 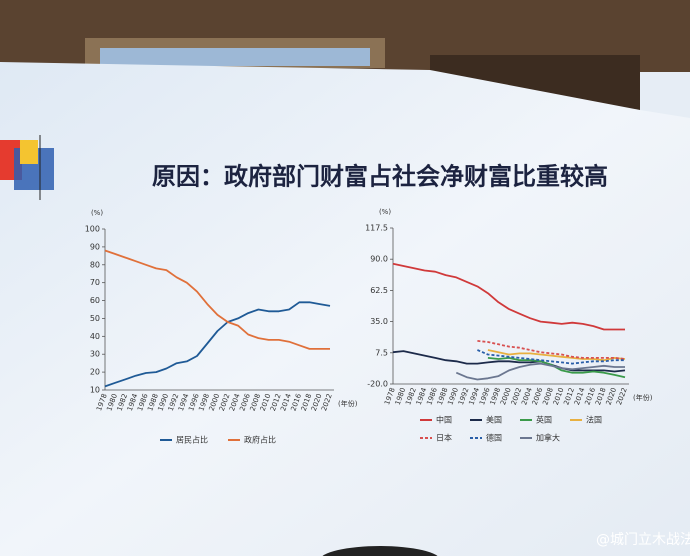 What do you see at coordinates (379, 259) in the screenshot?
I see `y-tick-label: 90.0` at bounding box center [379, 259].